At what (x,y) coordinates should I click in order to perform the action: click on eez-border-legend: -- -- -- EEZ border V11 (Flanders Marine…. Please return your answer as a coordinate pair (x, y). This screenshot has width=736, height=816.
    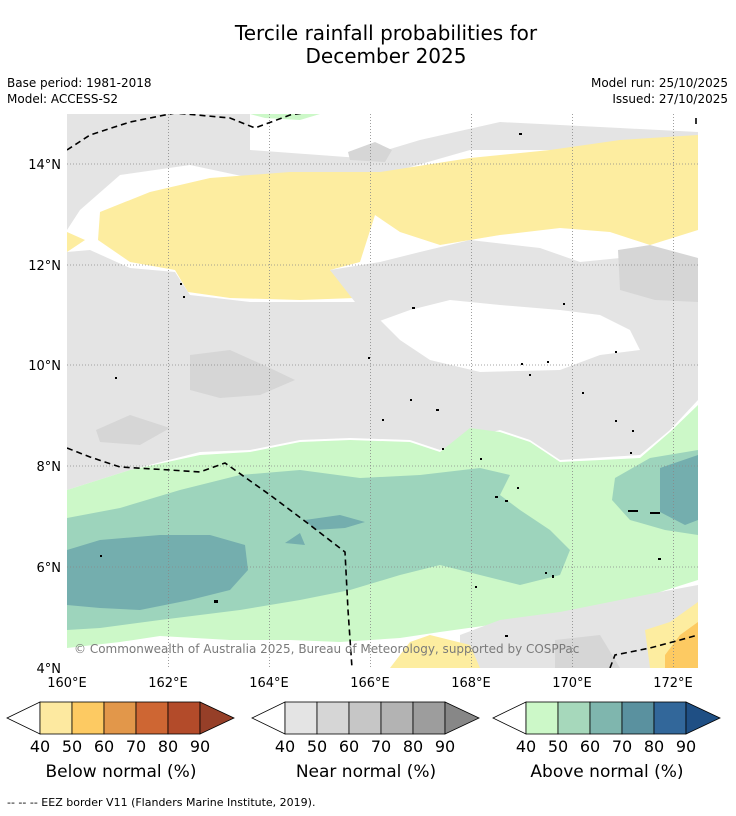
    Looking at the image, I should click on (161, 802).